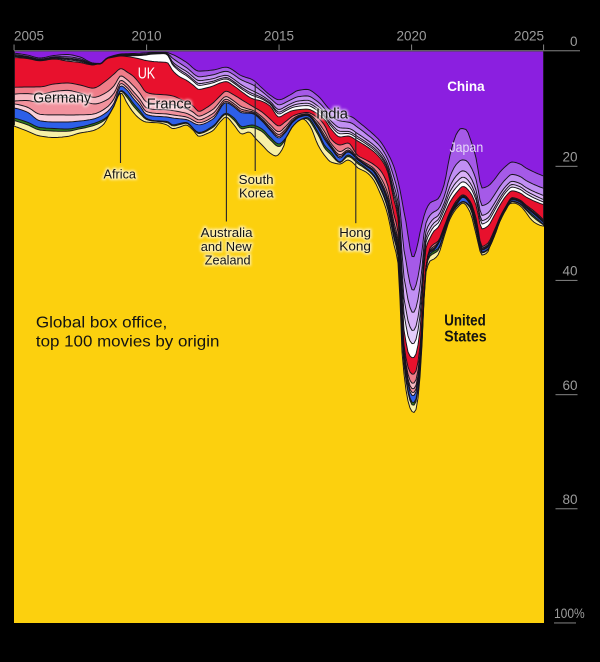 The height and width of the screenshot is (662, 600). What do you see at coordinates (574, 41) in the screenshot?
I see `svg-text: 0` at bounding box center [574, 41].